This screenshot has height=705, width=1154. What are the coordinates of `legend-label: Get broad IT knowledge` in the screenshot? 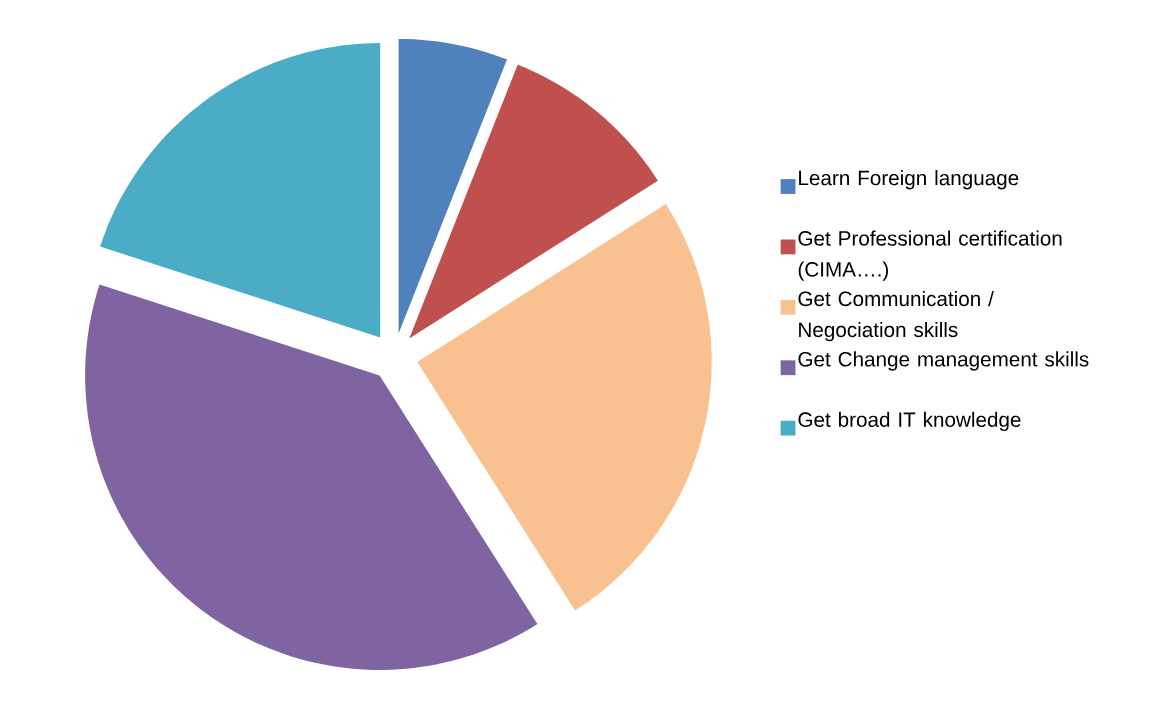 It's located at (909, 422).